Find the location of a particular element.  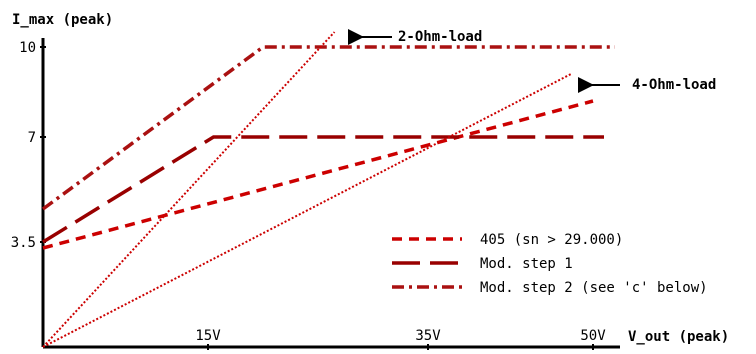

y-ticks: 3.5 7 10 is located at coordinates (28, 145).